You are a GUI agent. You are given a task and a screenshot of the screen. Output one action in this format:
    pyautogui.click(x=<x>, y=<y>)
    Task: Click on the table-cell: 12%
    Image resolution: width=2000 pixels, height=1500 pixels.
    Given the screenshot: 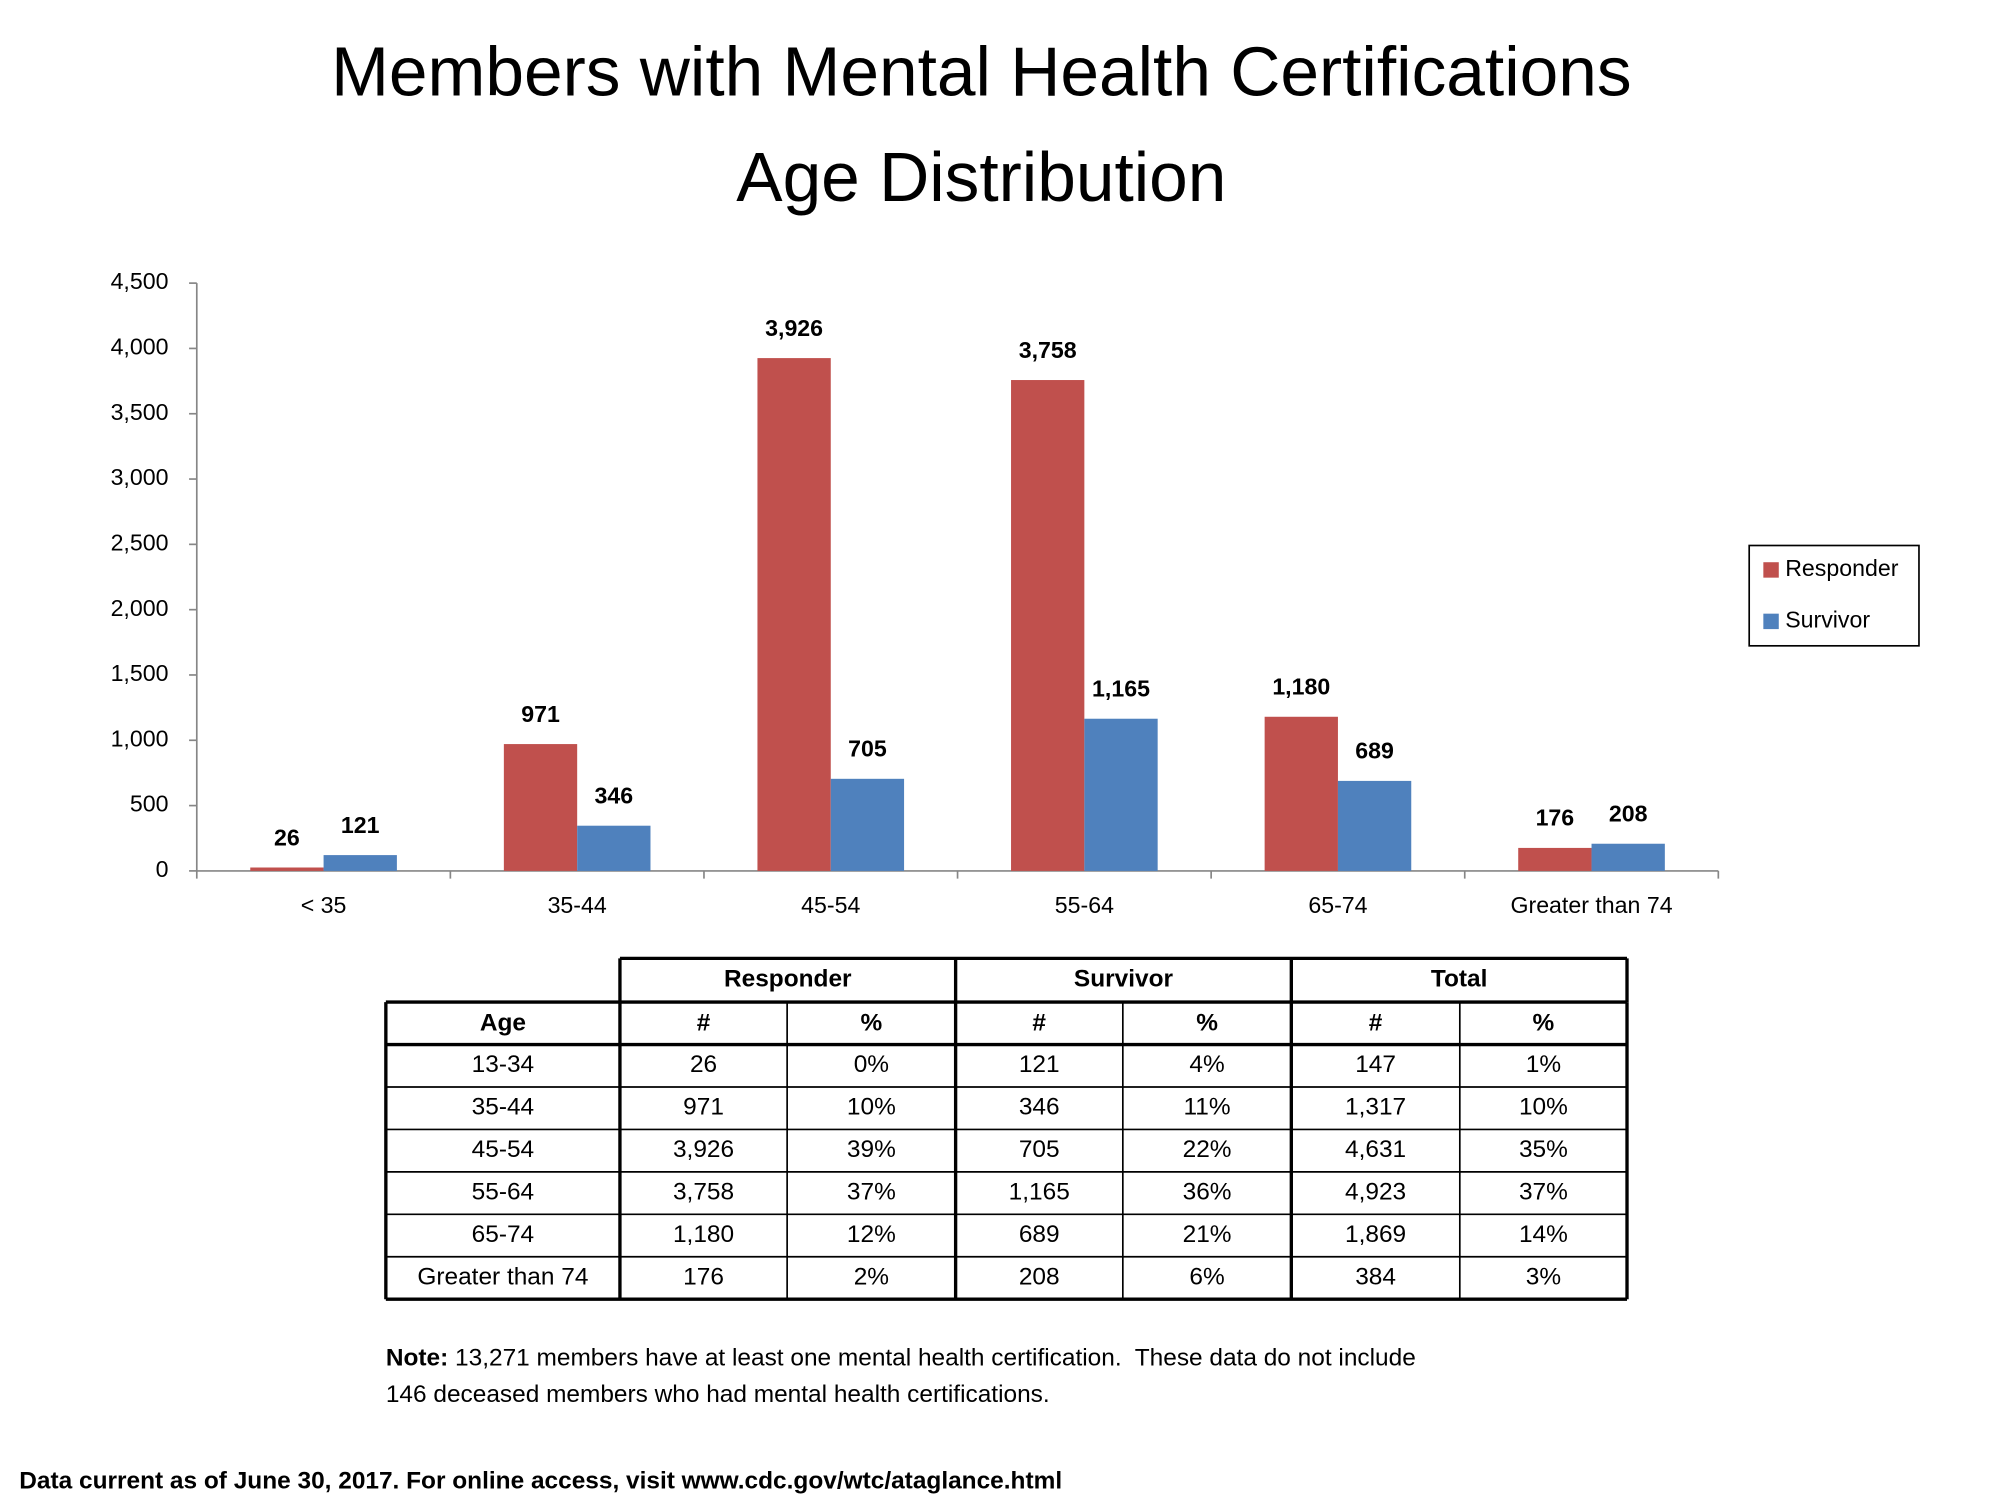 What is the action you would take?
    pyautogui.click(x=871, y=1234)
    